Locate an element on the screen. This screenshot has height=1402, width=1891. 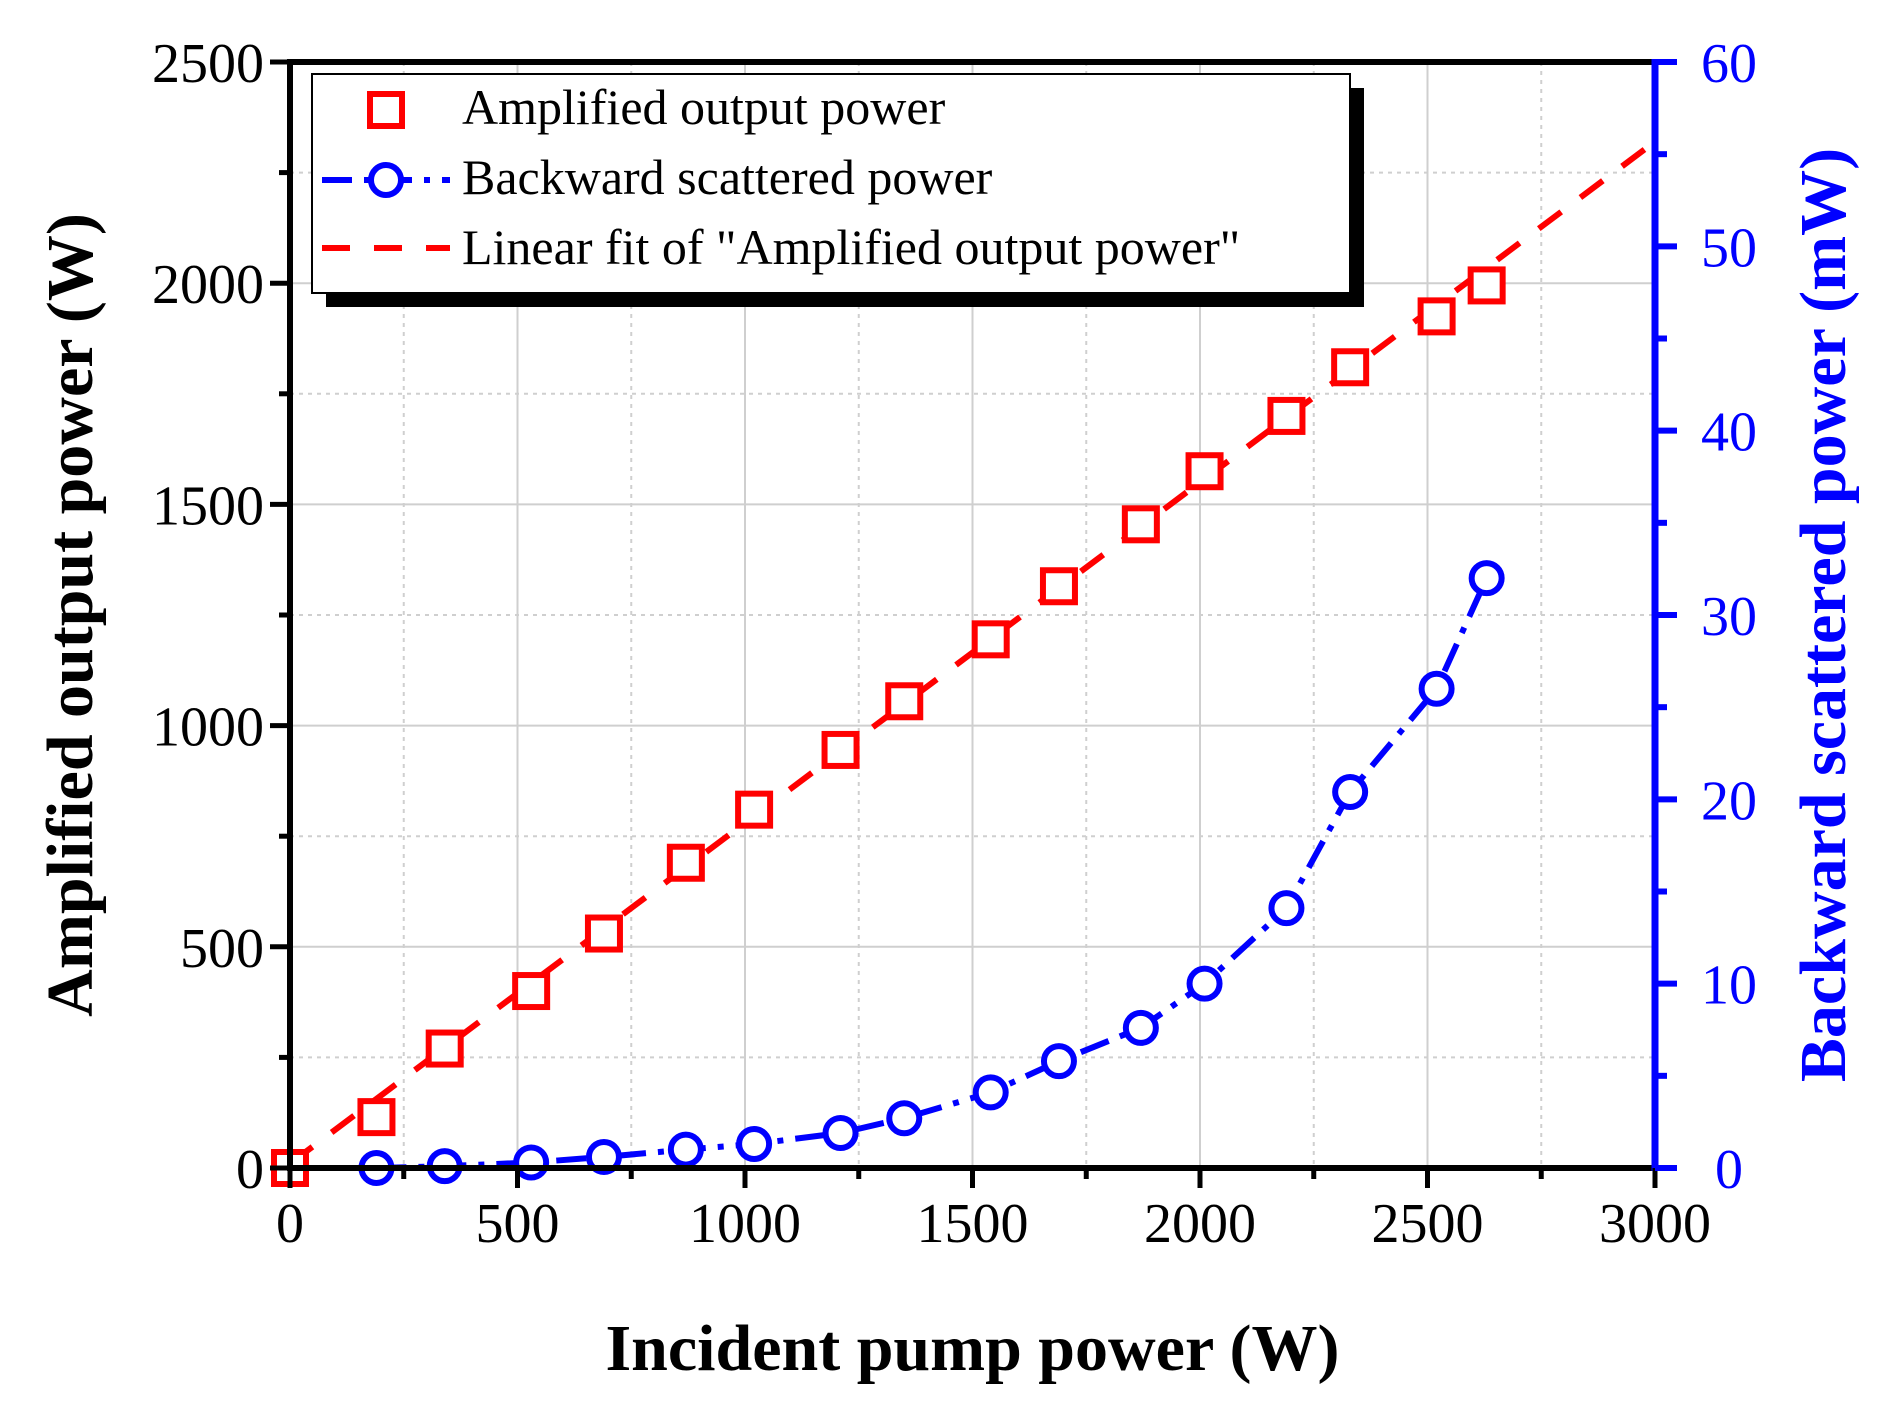
y2-tick-label: 50 is located at coordinates (1729, 248).